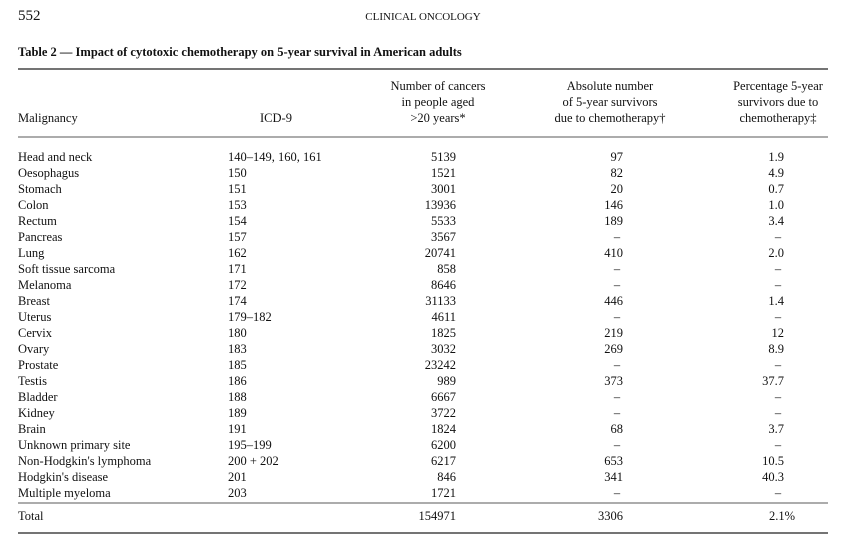 The height and width of the screenshot is (541, 845). What do you see at coordinates (440, 365) in the screenshot?
I see `cell: 23242` at bounding box center [440, 365].